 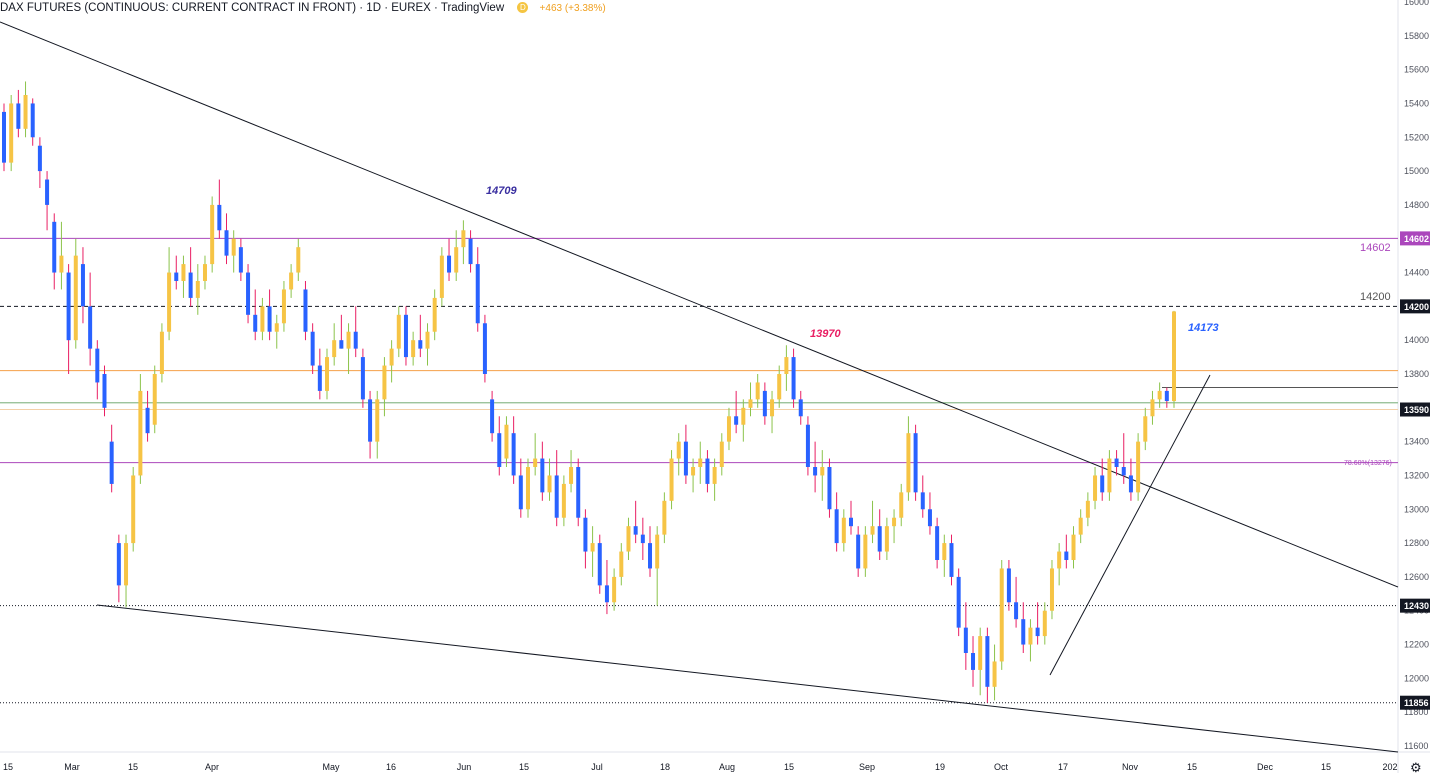 I want to click on y-tick-label: 14000, so click(x=1416, y=340).